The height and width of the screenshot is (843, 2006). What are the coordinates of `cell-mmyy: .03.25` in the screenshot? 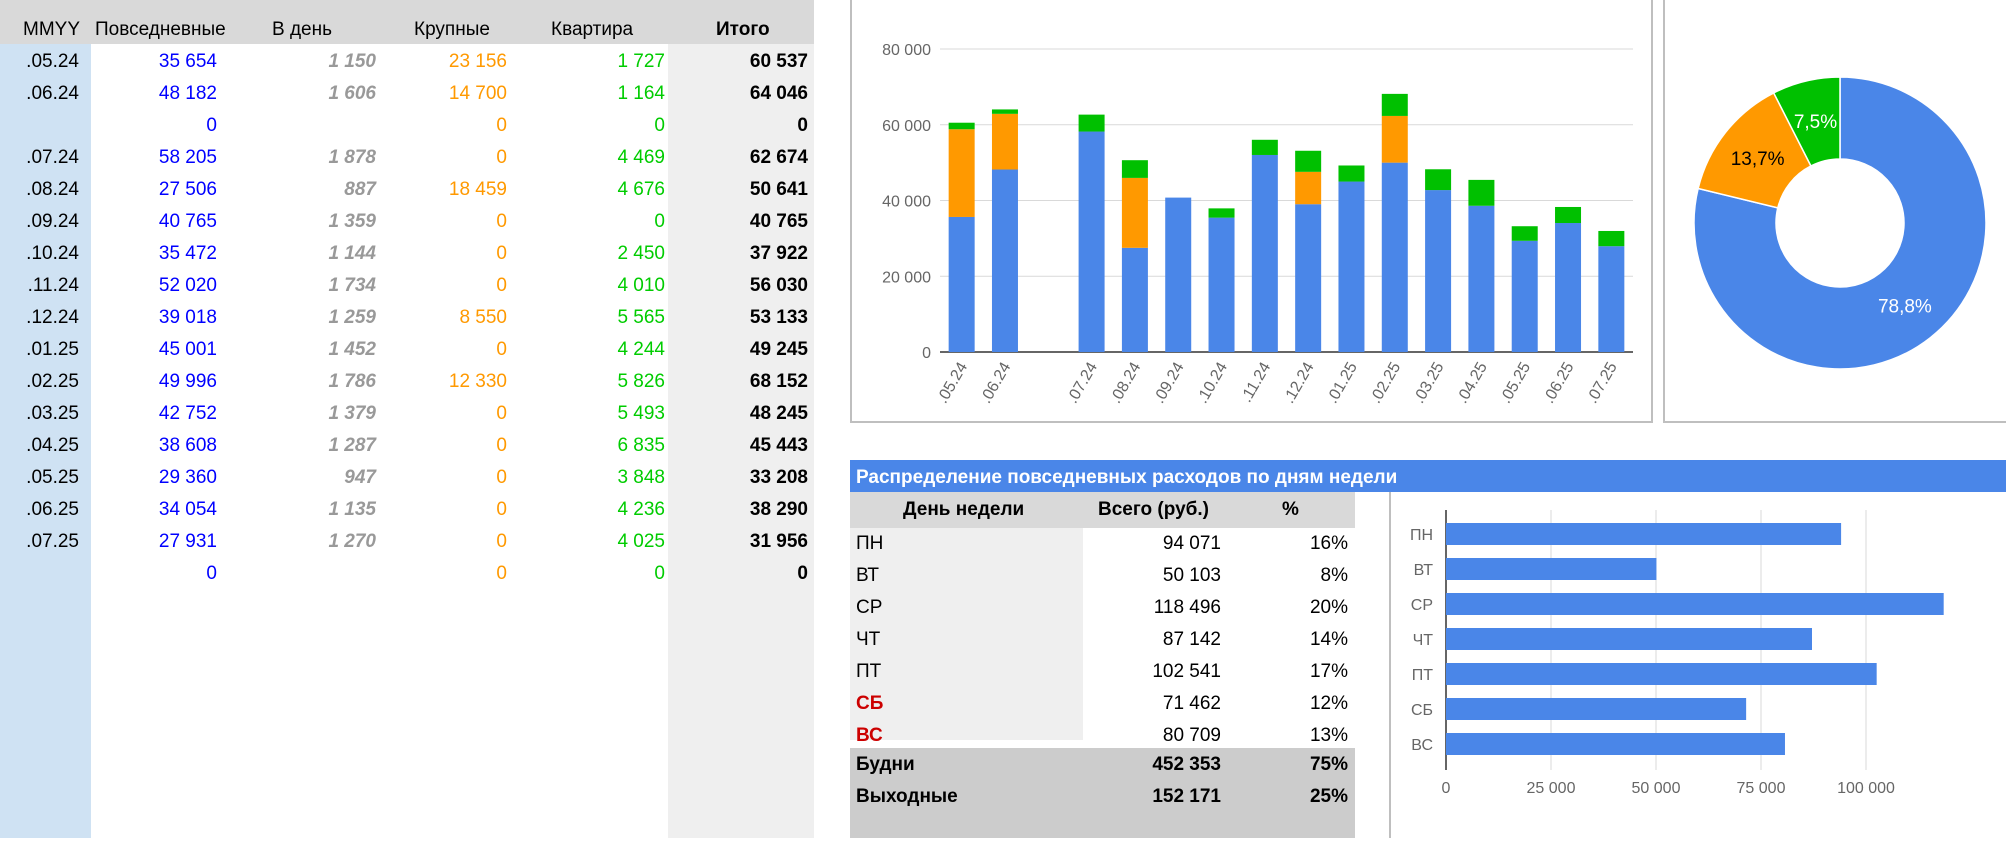 It's located at (52, 413).